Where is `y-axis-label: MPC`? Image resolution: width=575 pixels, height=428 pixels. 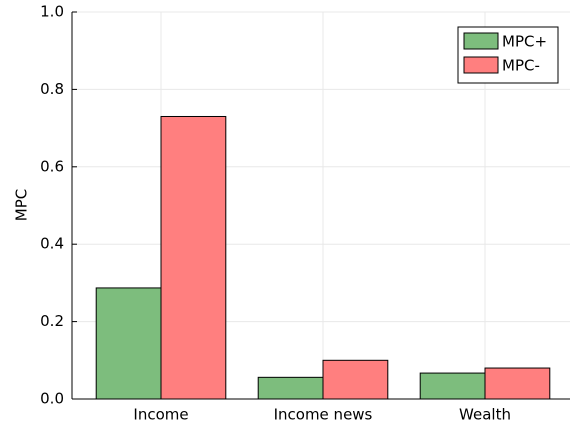
y-axis-label: MPC is located at coordinates (22, 205).